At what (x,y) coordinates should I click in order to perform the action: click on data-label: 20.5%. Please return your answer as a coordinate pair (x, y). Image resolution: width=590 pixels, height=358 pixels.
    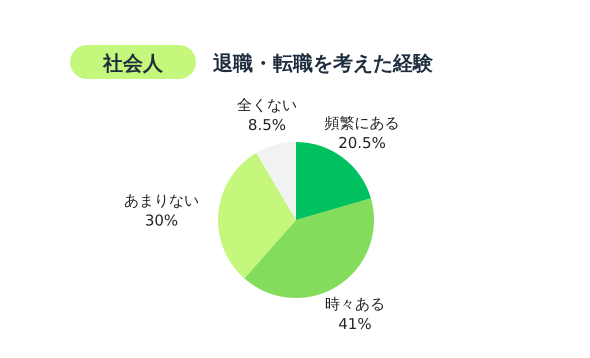
    Looking at the image, I should click on (362, 143).